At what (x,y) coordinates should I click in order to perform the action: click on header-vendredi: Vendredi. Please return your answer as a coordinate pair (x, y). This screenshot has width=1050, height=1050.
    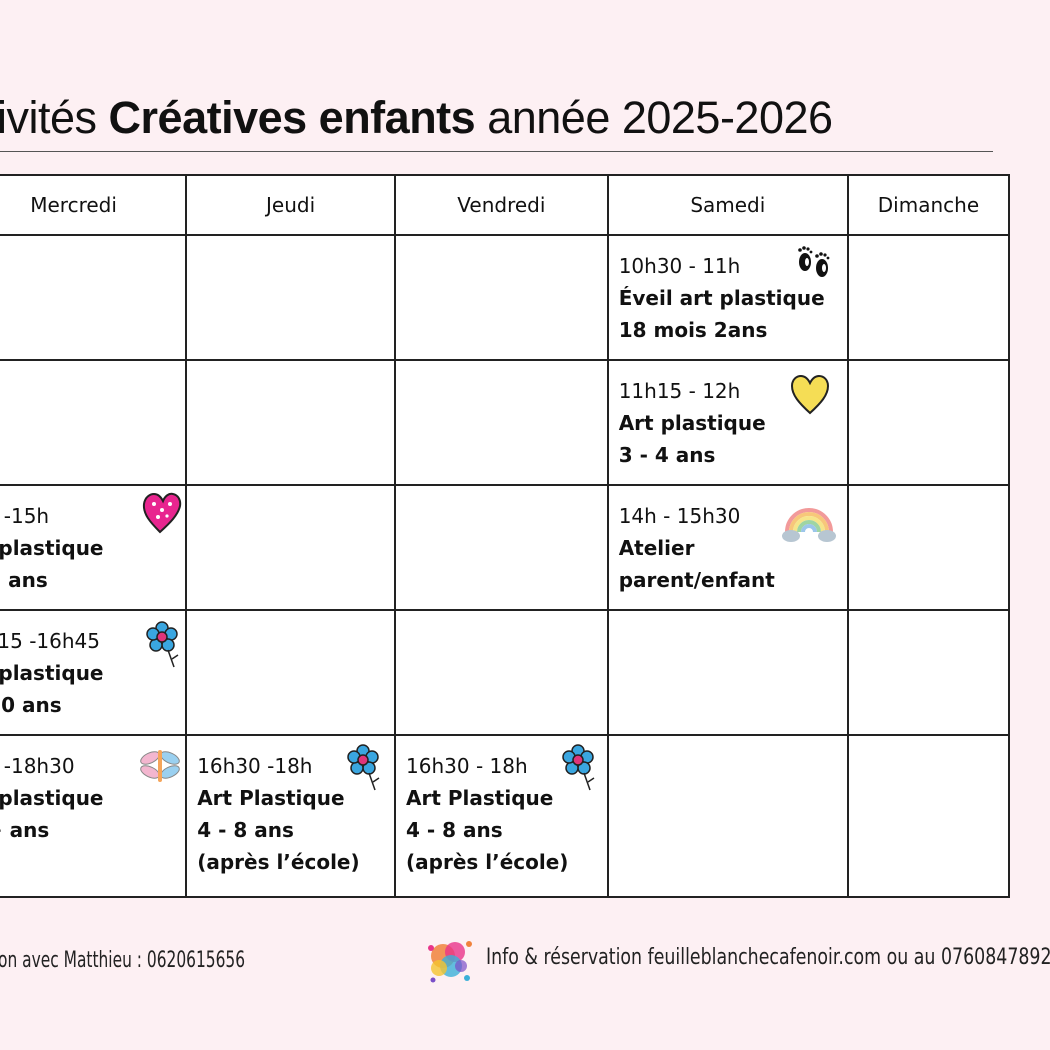
    Looking at the image, I should click on (501, 205).